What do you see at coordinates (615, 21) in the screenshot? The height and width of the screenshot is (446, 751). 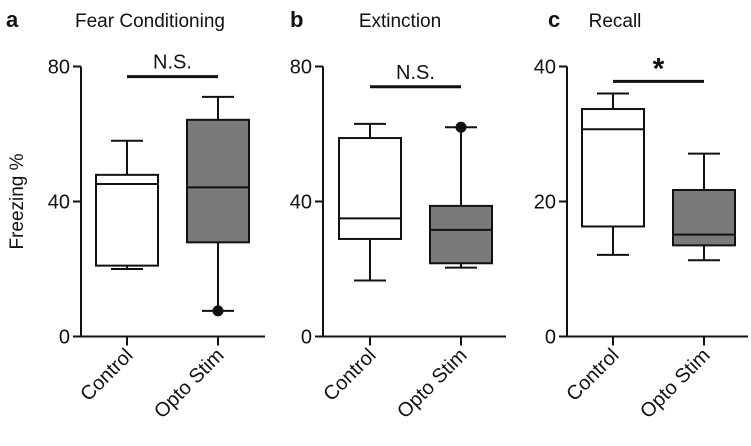 I see `panel-title: Recall` at bounding box center [615, 21].